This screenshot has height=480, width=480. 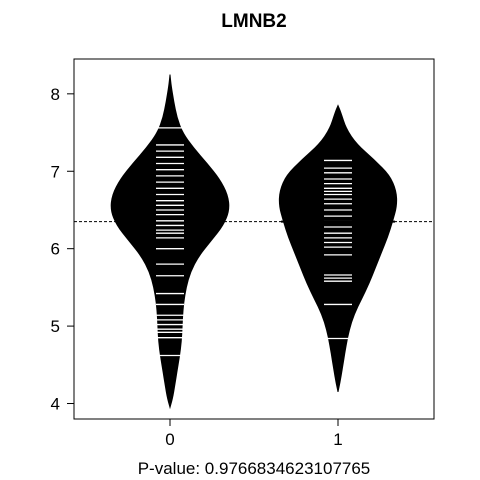 I want to click on x-axis-label: P-value: 0.9766834623107765, so click(x=254, y=468).